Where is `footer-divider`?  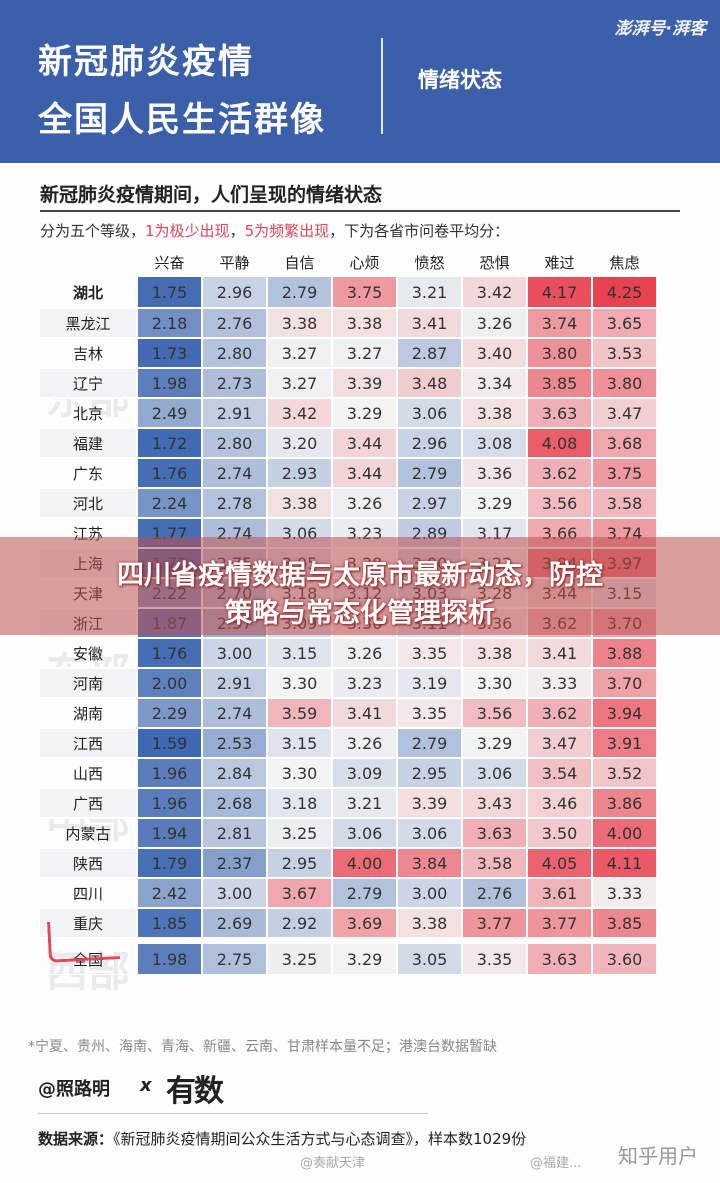
footer-divider is located at coordinates (233, 1113).